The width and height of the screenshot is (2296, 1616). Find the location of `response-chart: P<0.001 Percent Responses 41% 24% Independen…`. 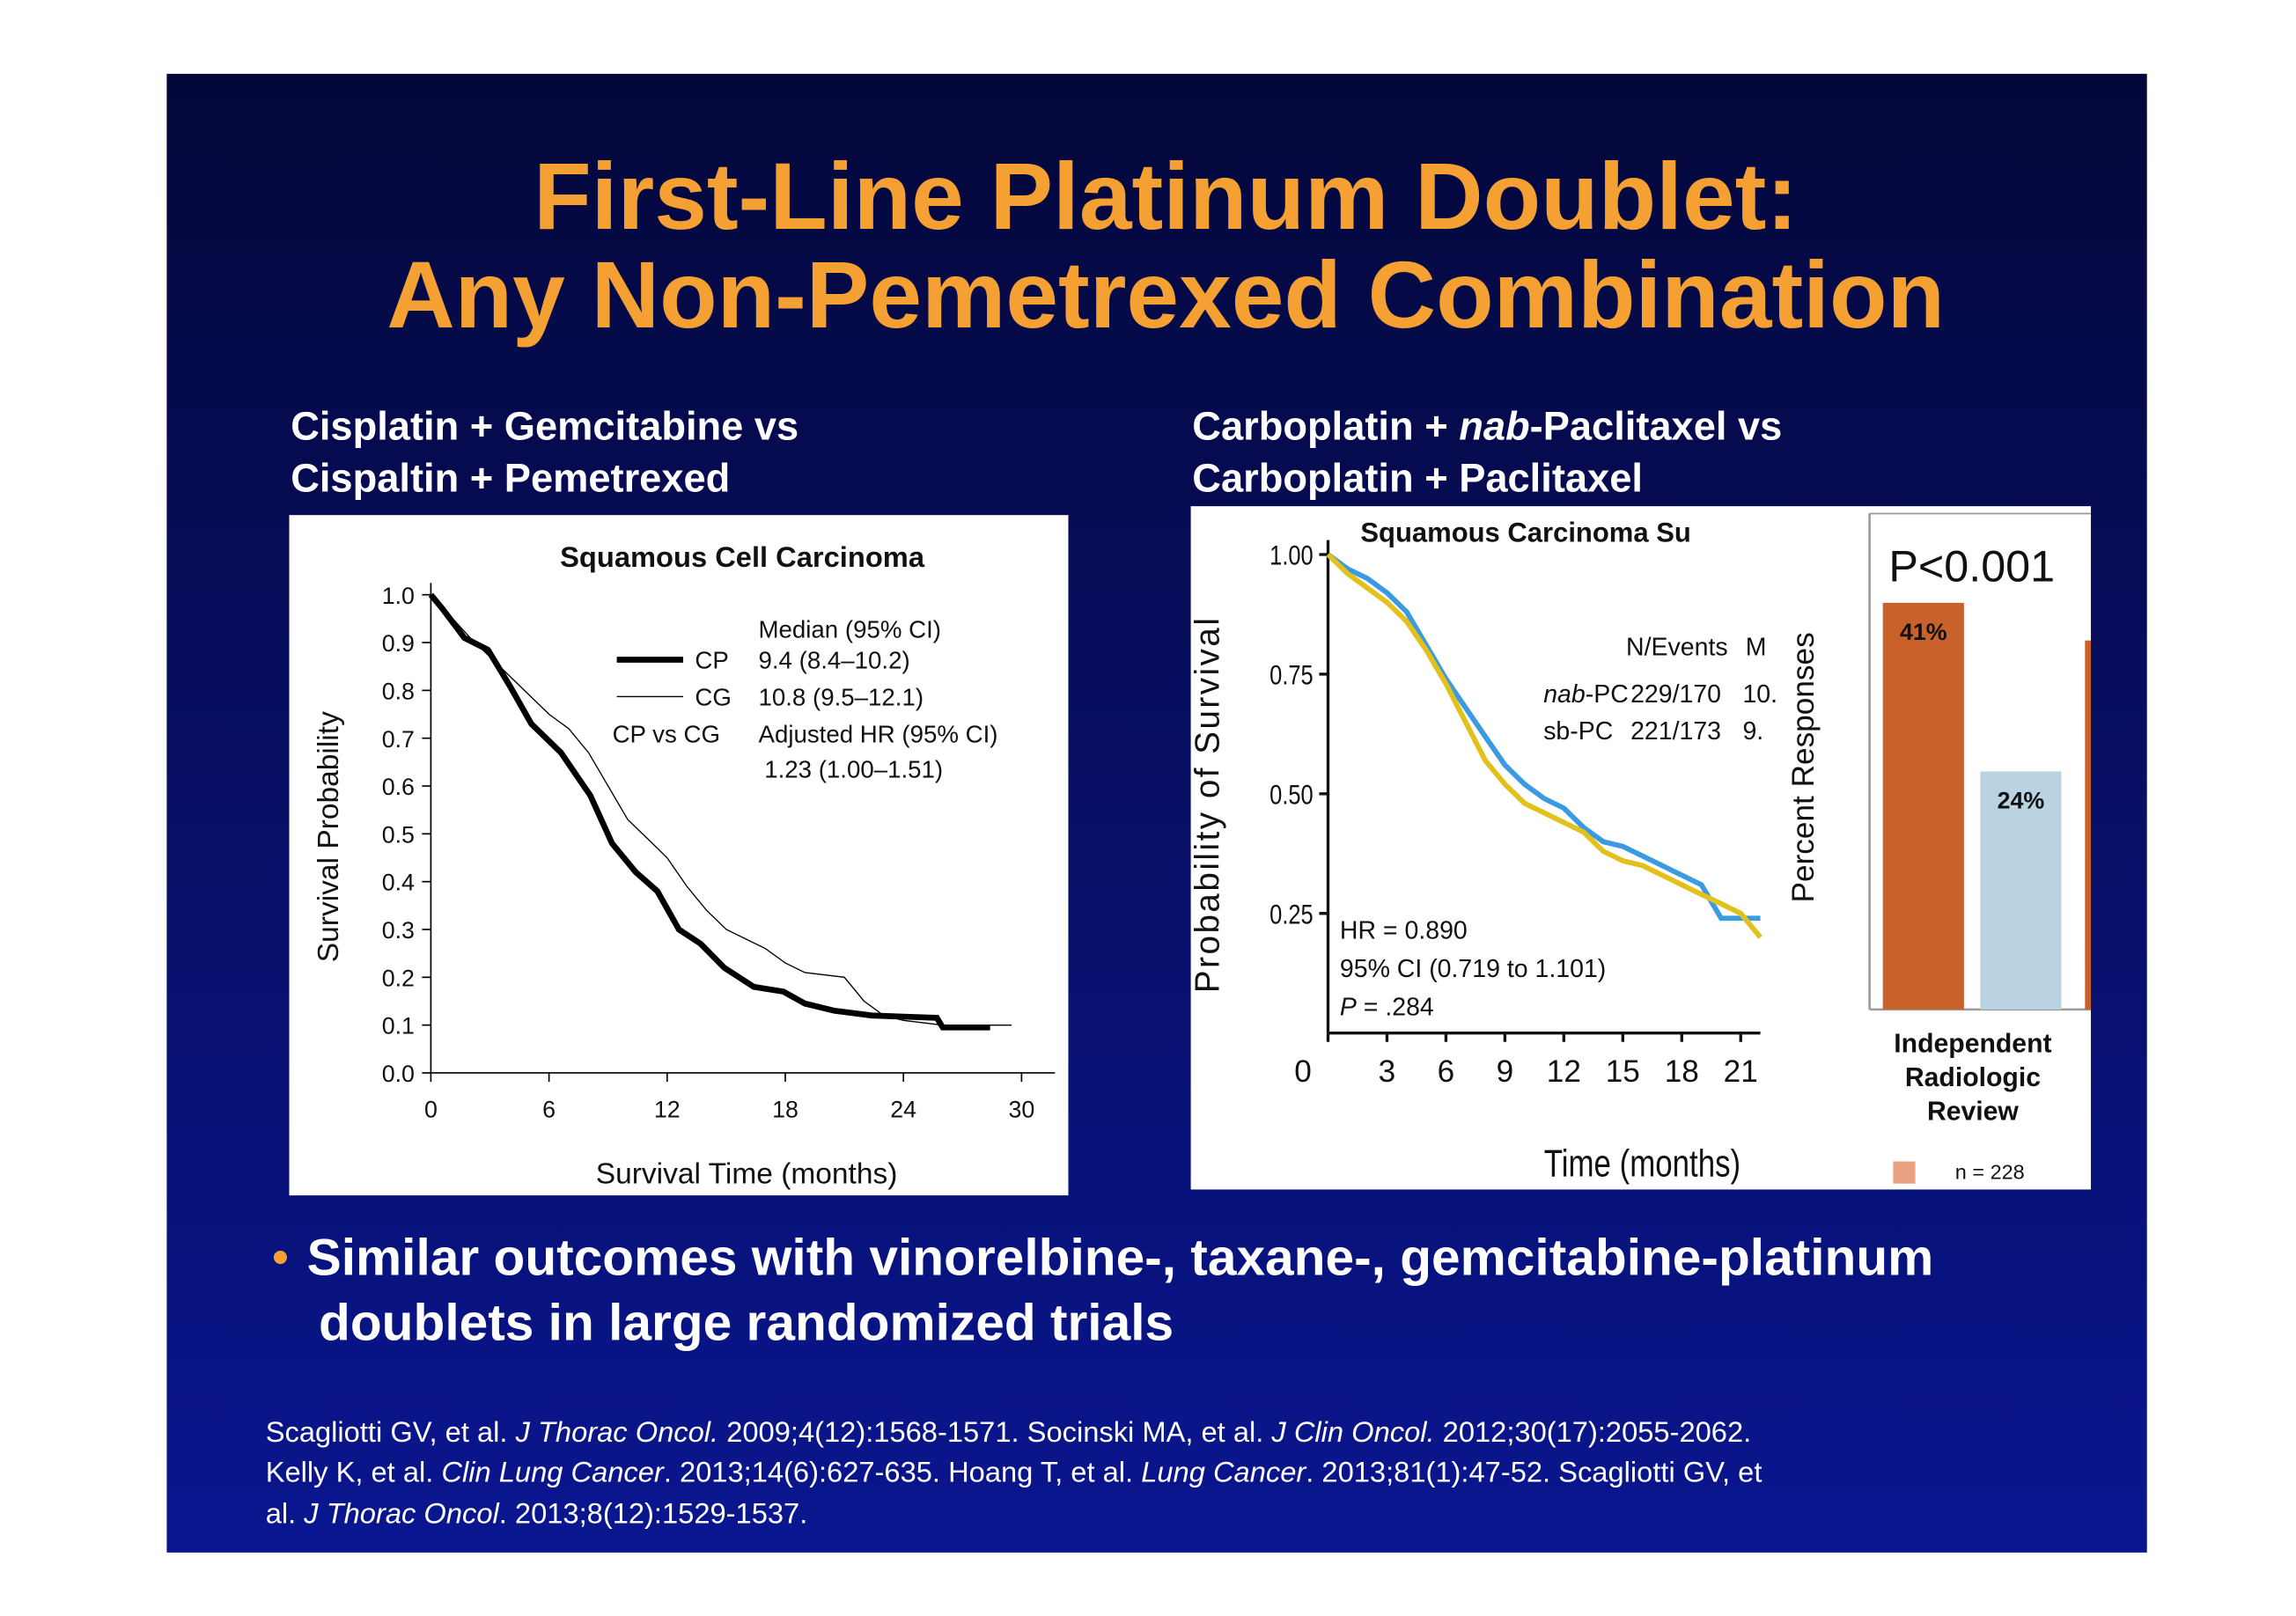

response-chart: P<0.001 Percent Responses 41% 24% Independen… is located at coordinates (1939, 848).